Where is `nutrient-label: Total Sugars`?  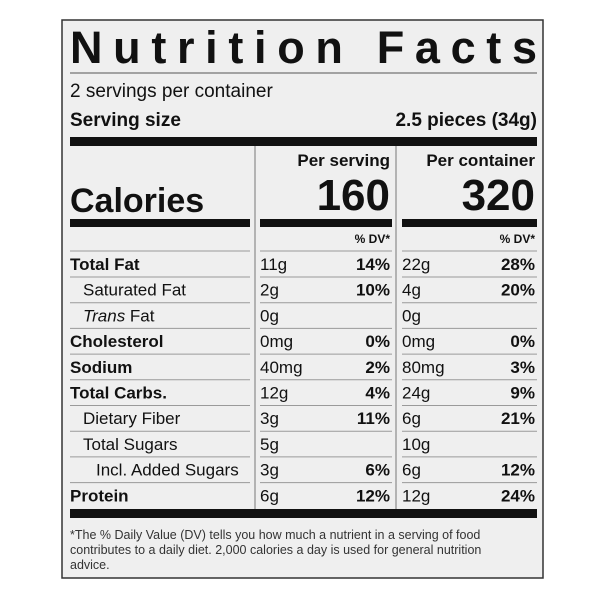
nutrient-label: Total Sugars is located at coordinates (130, 444).